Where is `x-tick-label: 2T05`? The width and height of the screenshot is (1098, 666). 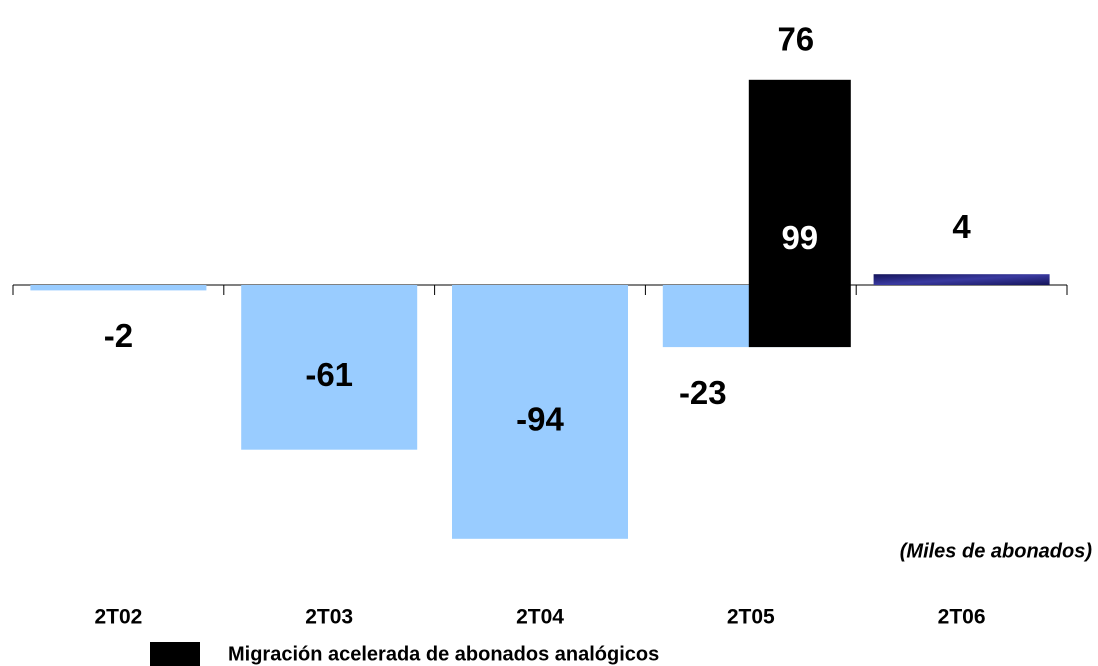
x-tick-label: 2T05 is located at coordinates (751, 617).